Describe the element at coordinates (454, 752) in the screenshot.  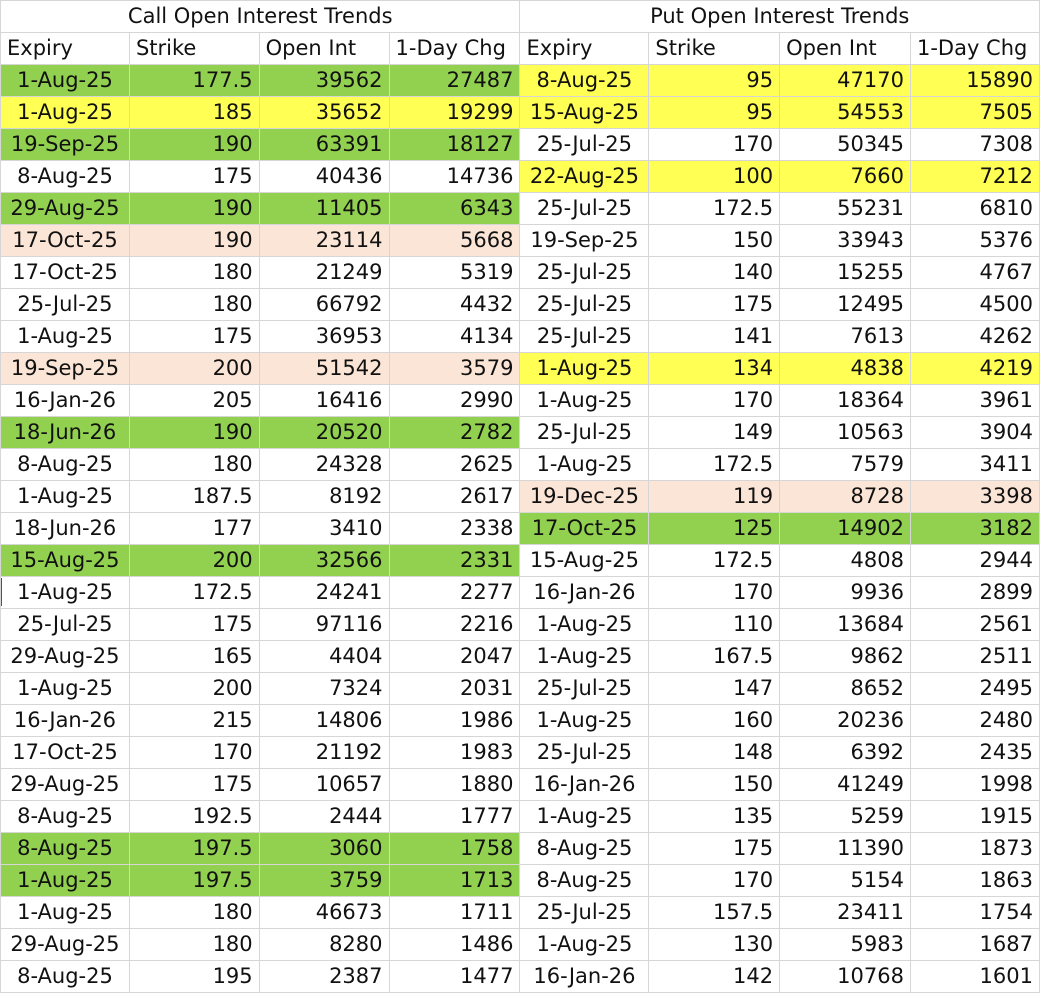
I see `call-cell-1-day-chg: 1983` at that location.